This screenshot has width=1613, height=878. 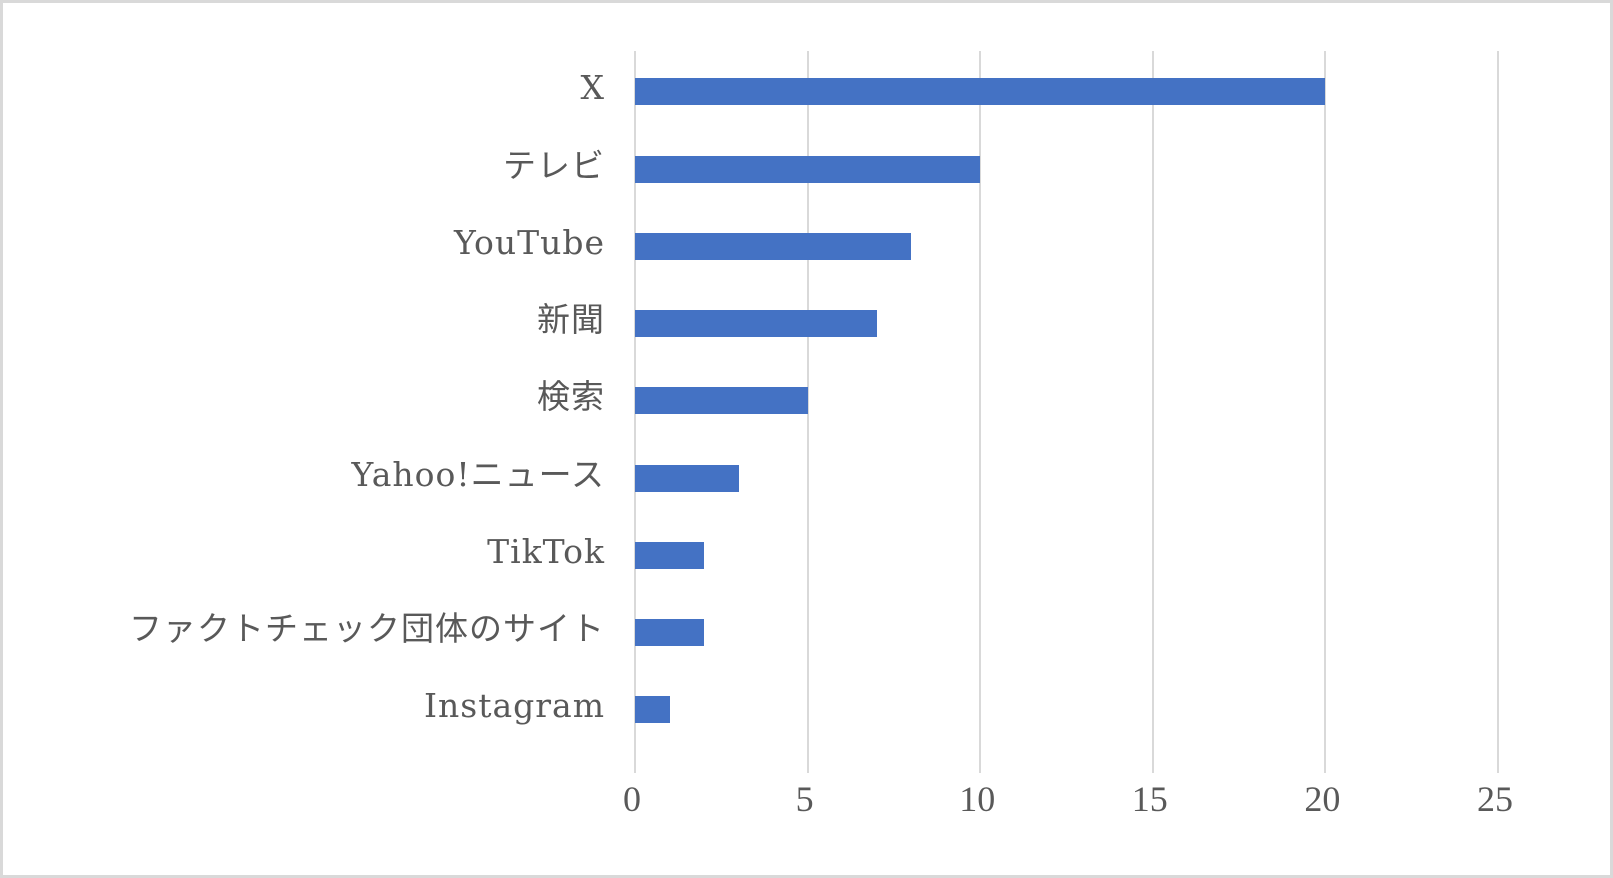 What do you see at coordinates (529, 242) in the screenshot?
I see `category-label: YouTube` at bounding box center [529, 242].